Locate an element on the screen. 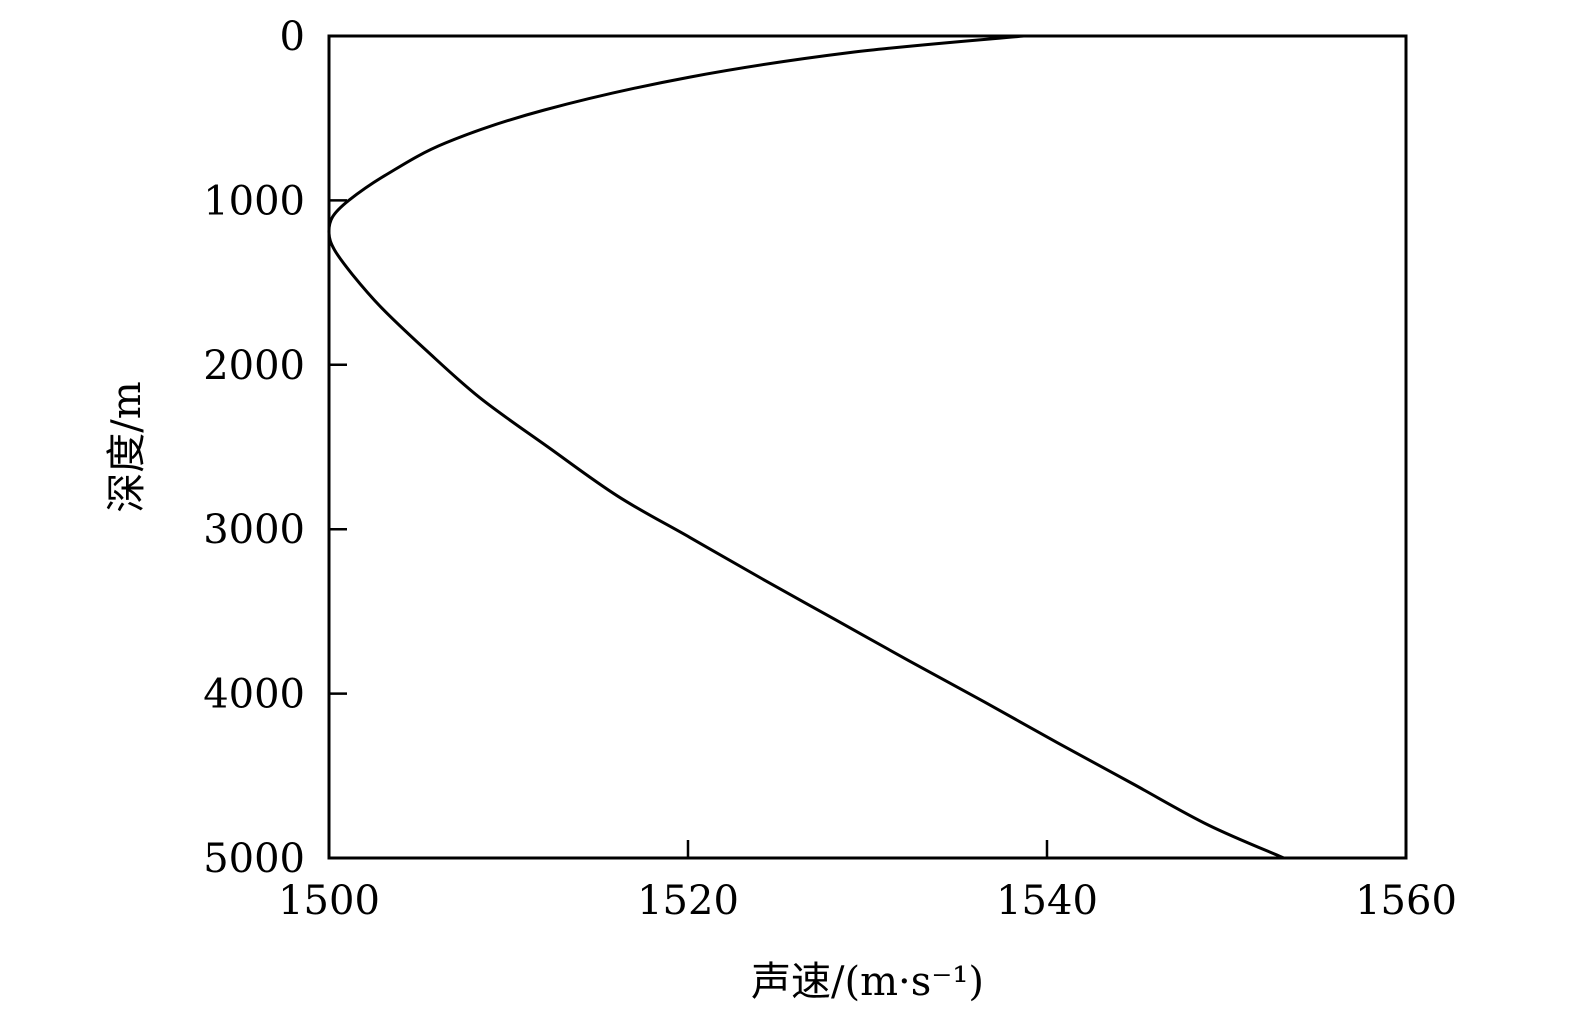  x-tick-label: 1560 is located at coordinates (1406, 901).